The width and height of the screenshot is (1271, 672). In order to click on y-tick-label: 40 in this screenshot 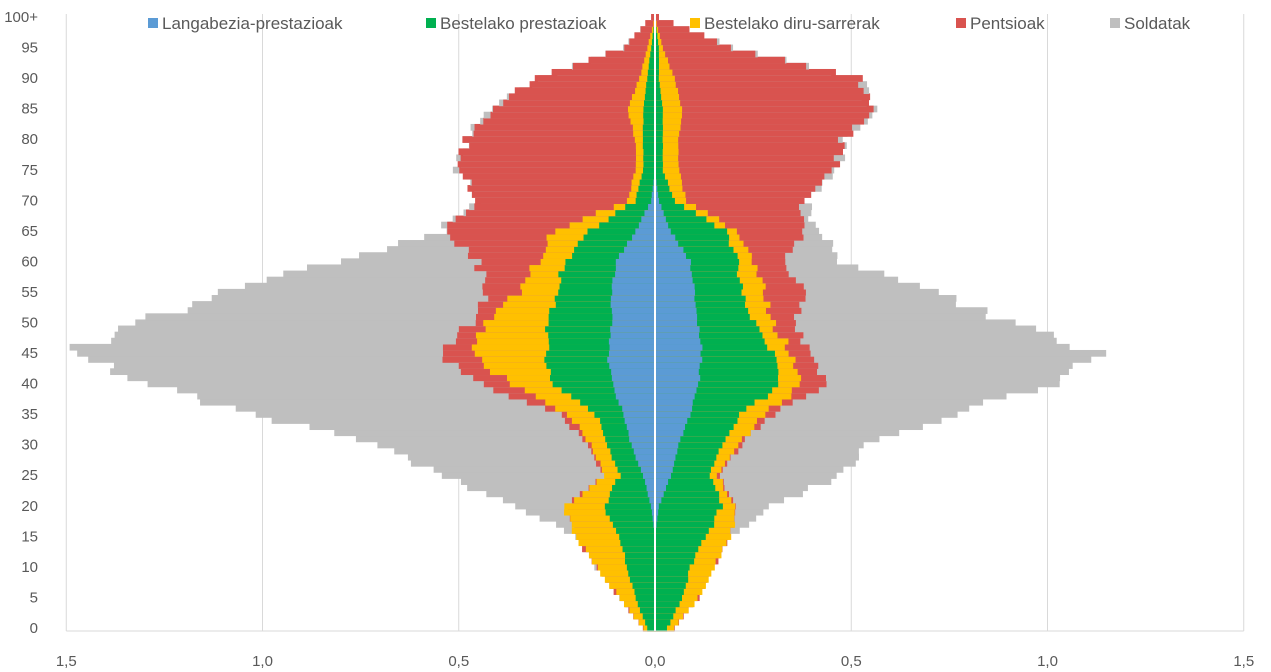, I will do `click(29, 384)`.